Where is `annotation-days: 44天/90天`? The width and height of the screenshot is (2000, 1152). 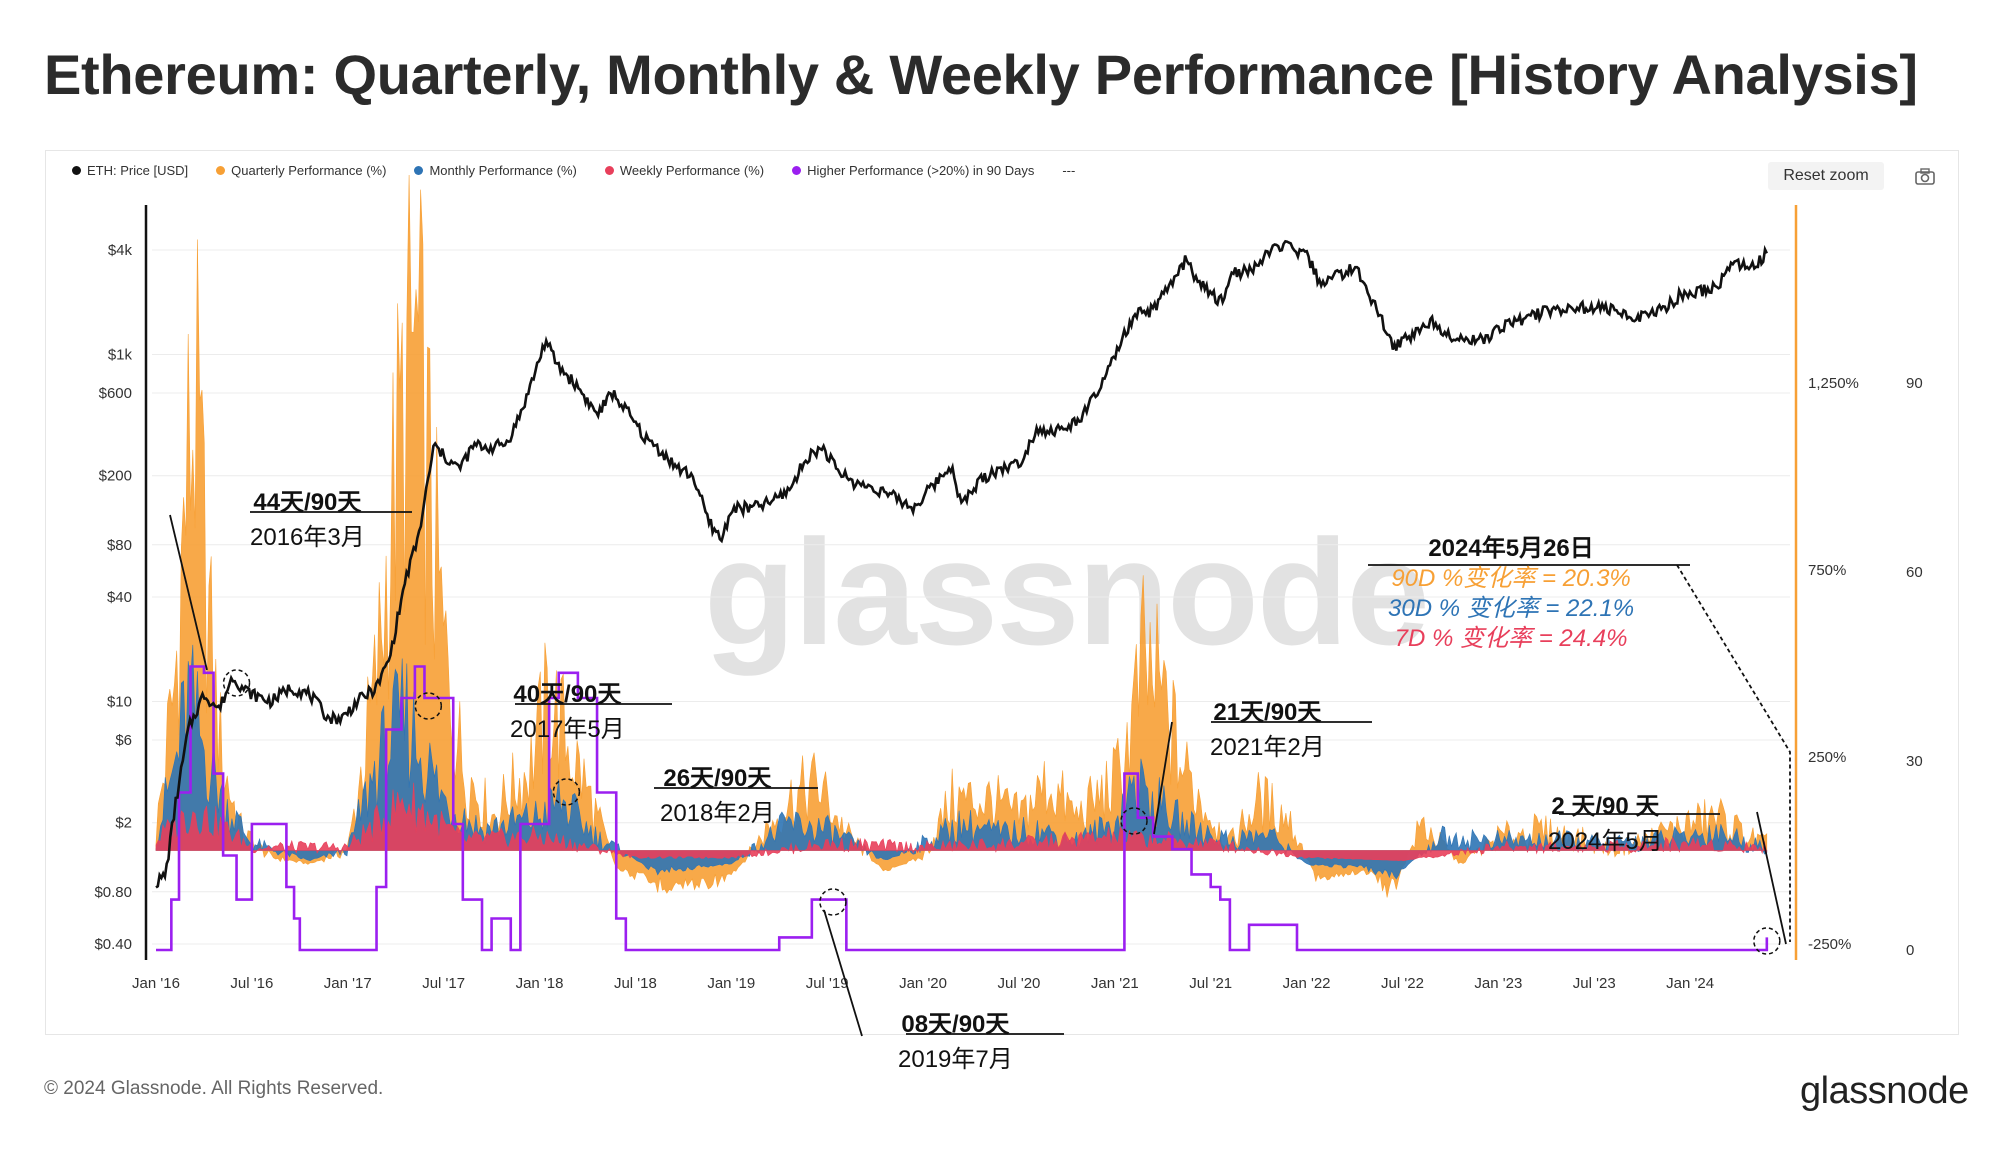 annotation-days: 44天/90天 is located at coordinates (307, 502).